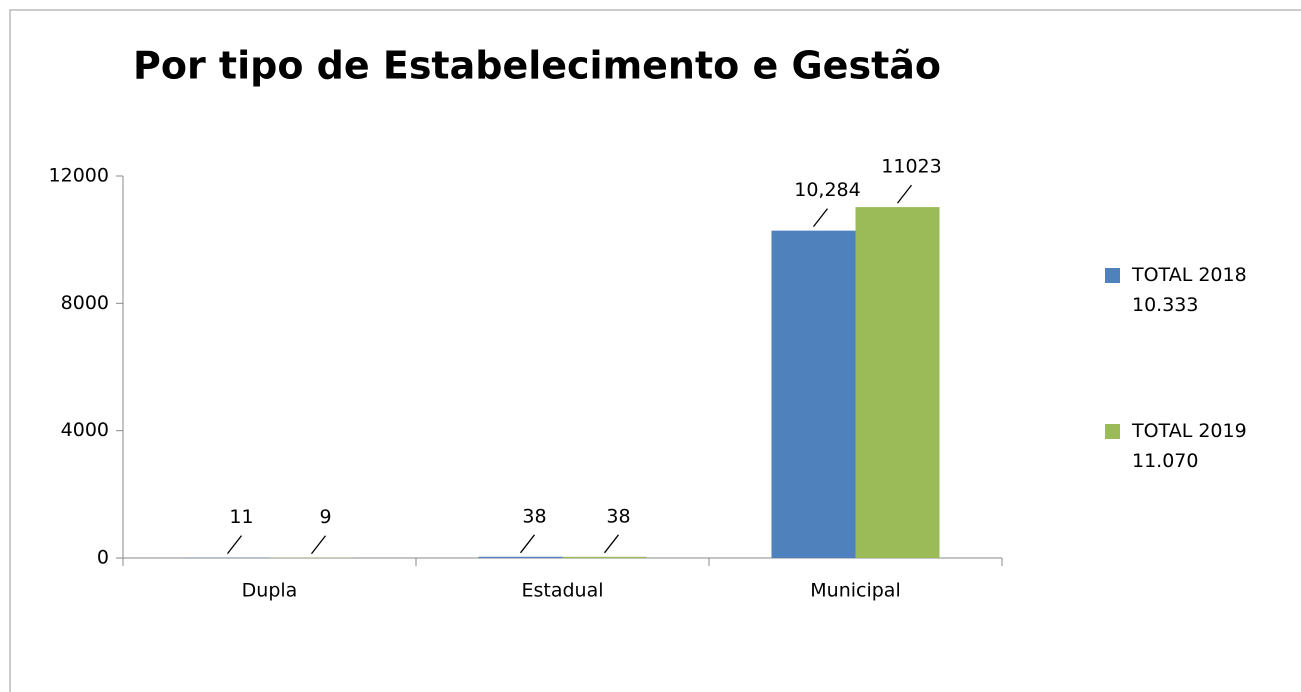  What do you see at coordinates (855, 591) in the screenshot?
I see `x-tick-label: Municipal` at bounding box center [855, 591].